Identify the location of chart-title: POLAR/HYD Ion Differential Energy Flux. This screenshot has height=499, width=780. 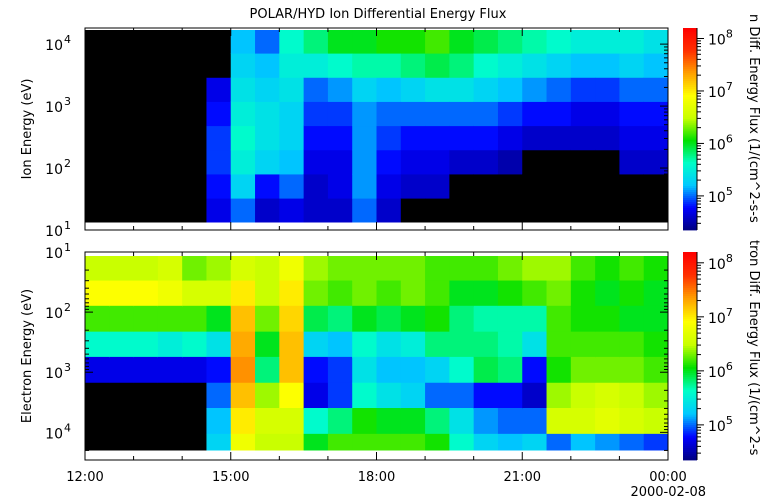
(378, 14).